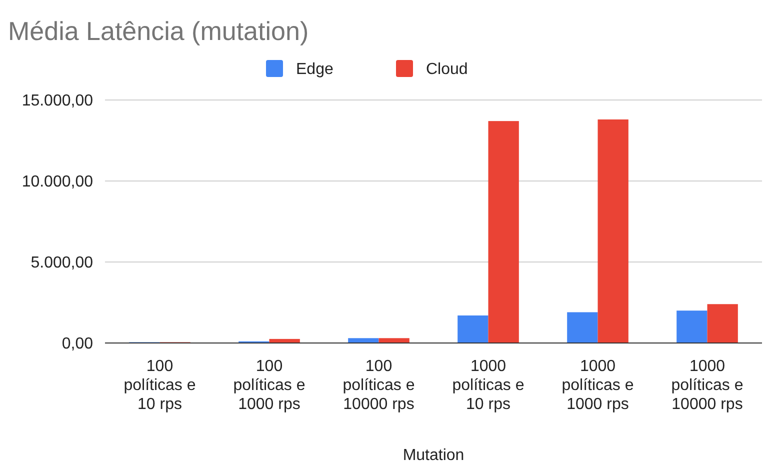  What do you see at coordinates (160, 385) in the screenshot?
I see `x-tick-label: 100 políticas e 10 rps` at bounding box center [160, 385].